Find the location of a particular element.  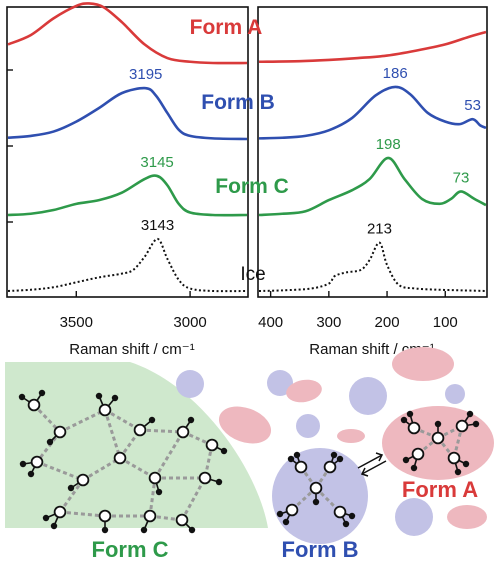

x-tick-label: 100 is located at coordinates (445, 322).